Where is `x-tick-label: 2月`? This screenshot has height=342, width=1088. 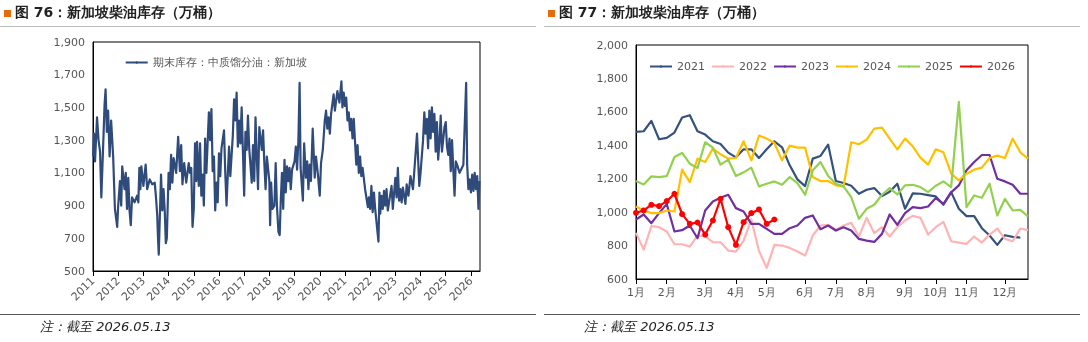
x-tick-label: 2月 is located at coordinates (666, 292).